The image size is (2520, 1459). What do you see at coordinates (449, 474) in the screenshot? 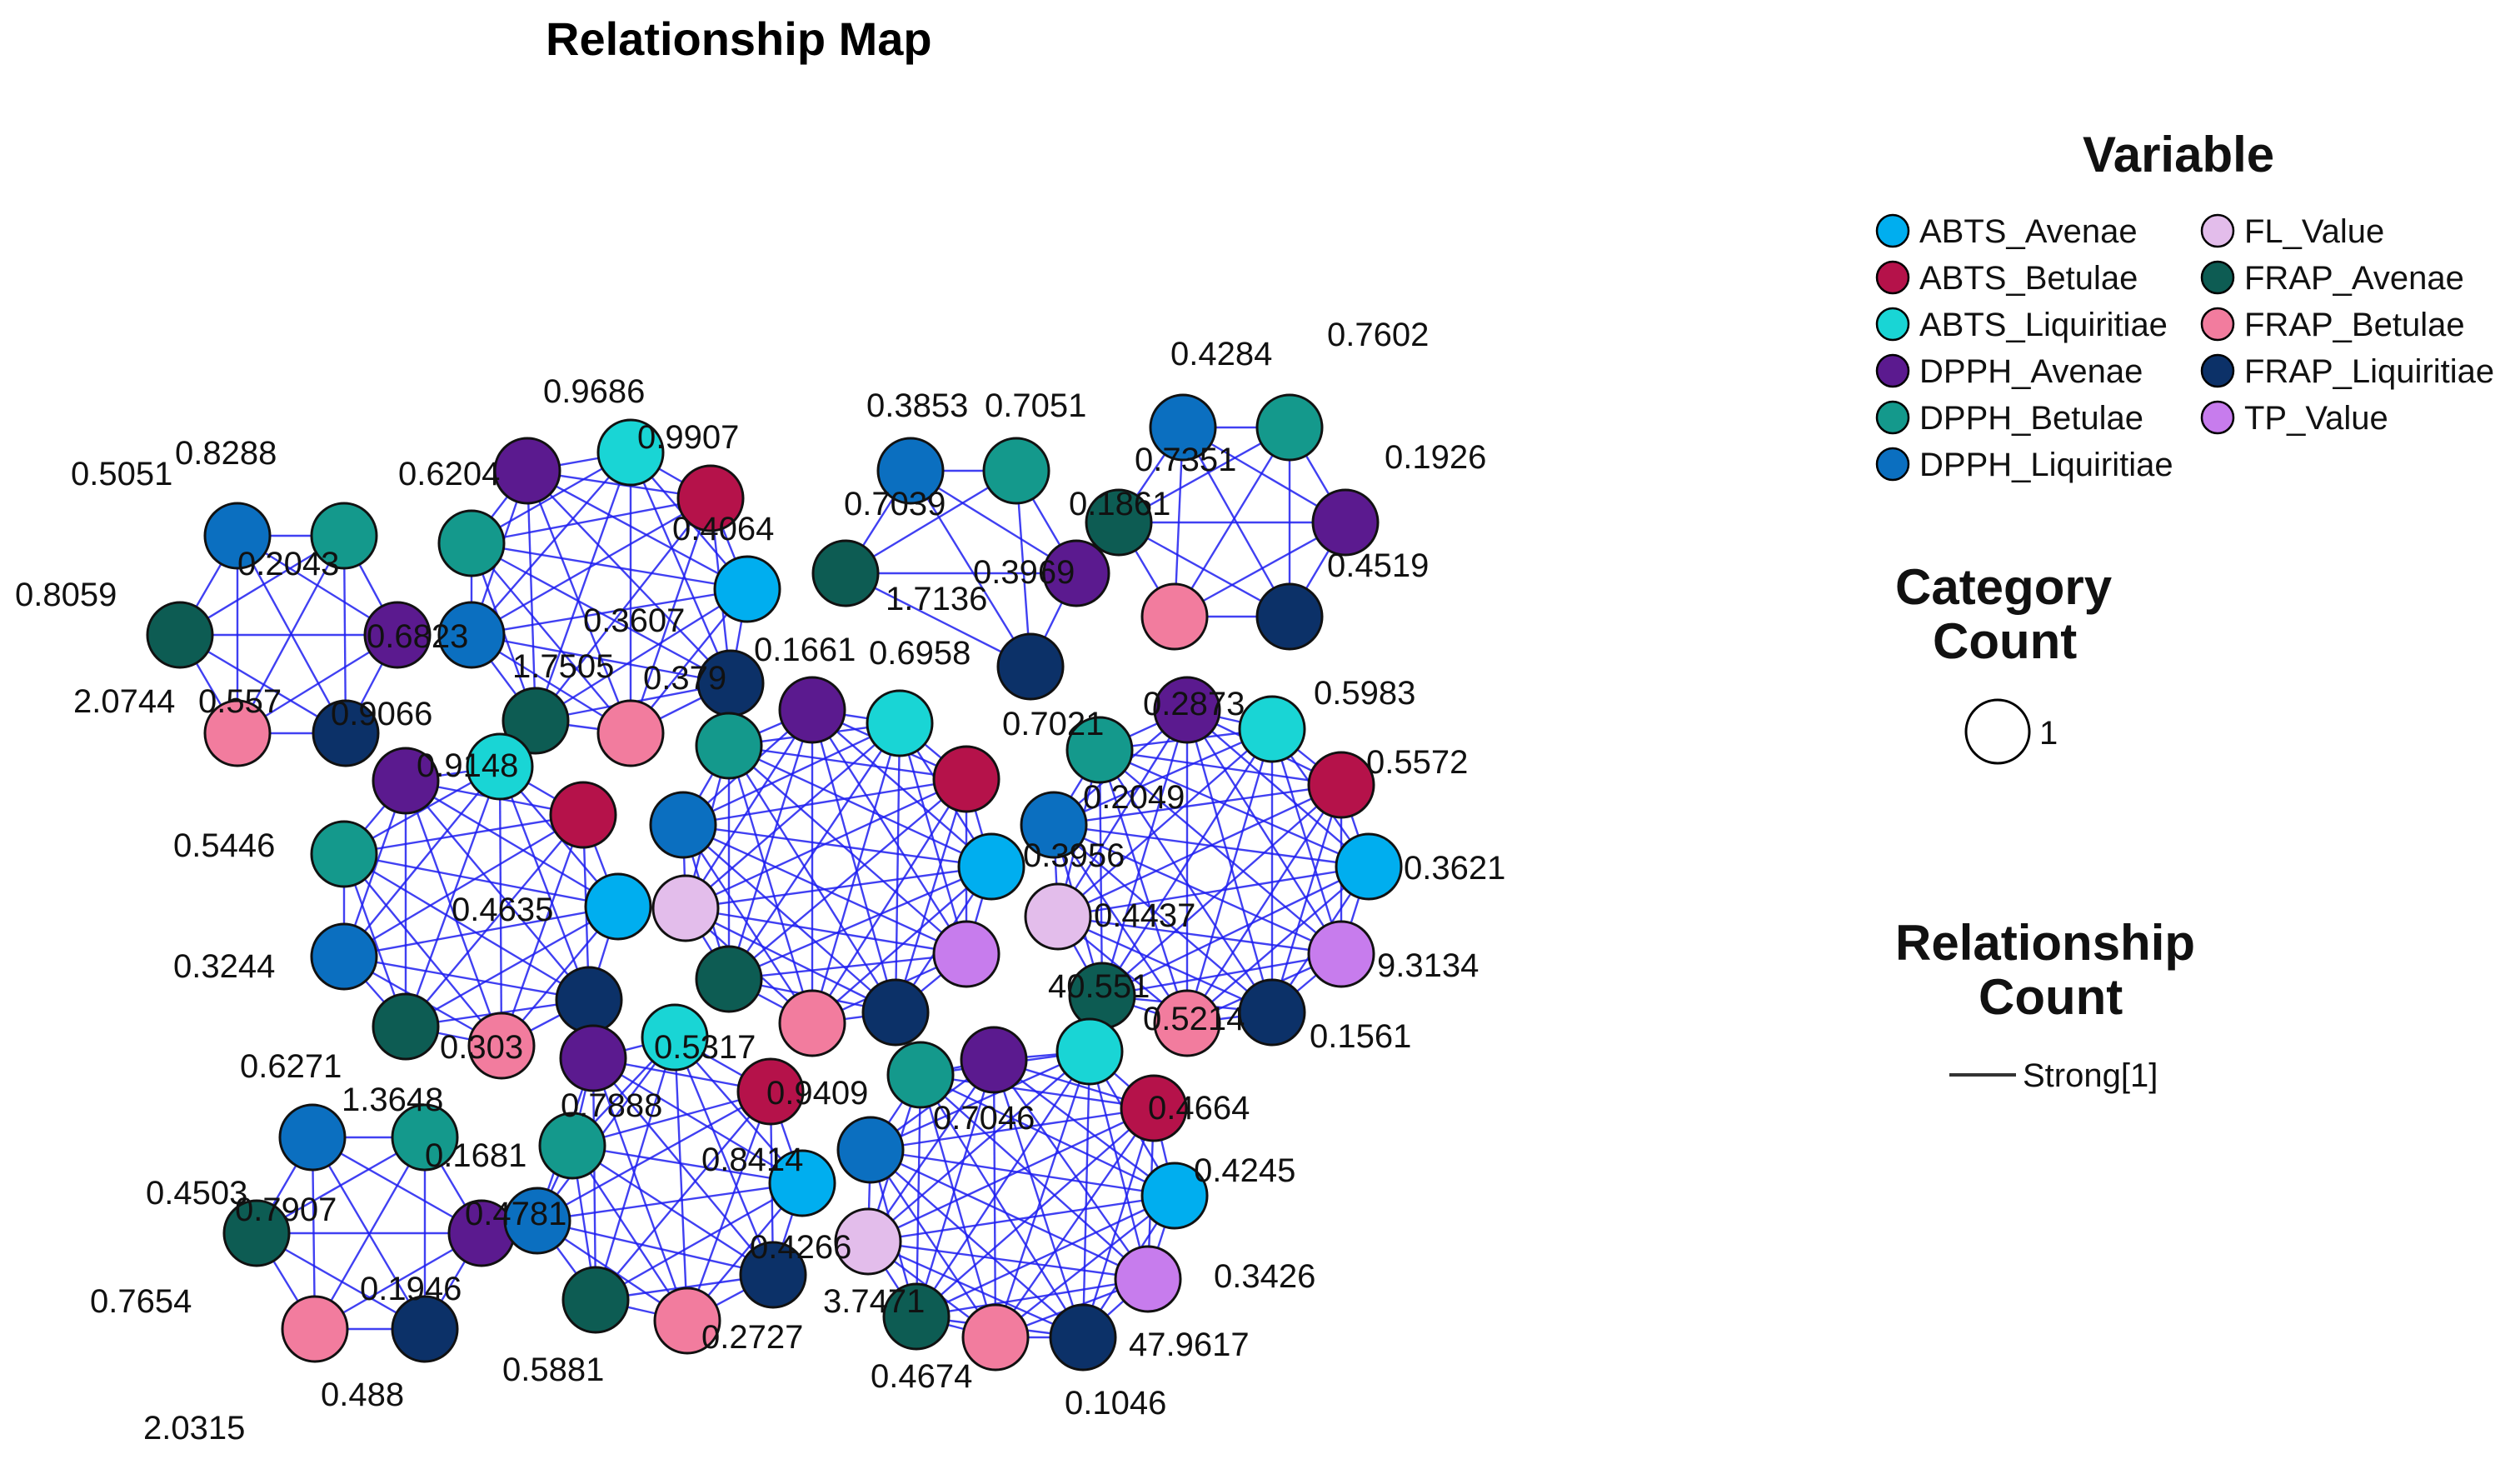
I see `node-value-label: 0.6204` at bounding box center [449, 474].